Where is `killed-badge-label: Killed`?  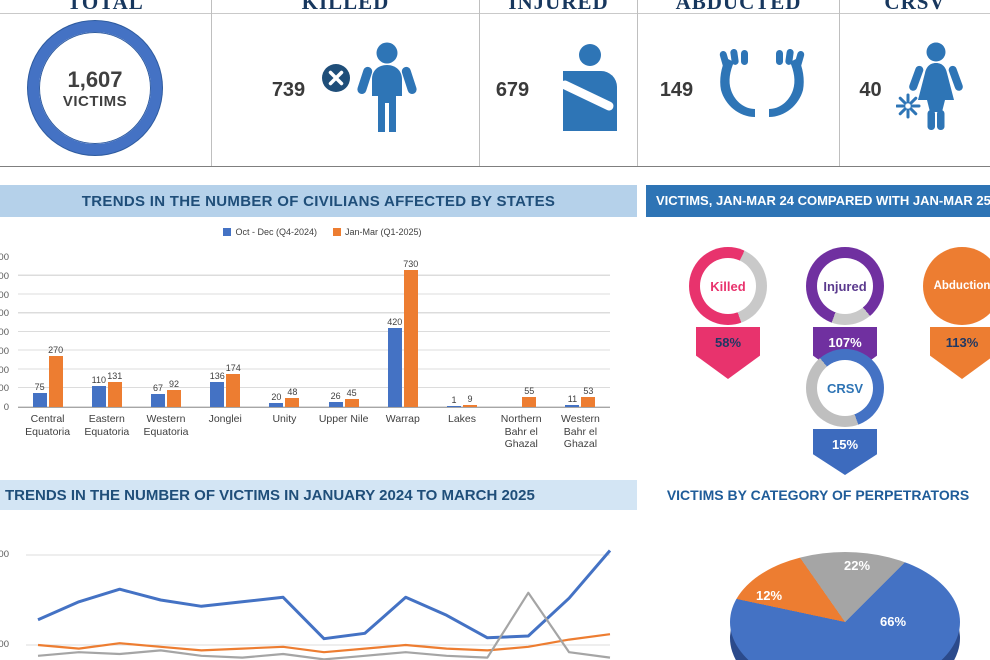
killed-badge-label: Killed is located at coordinates (728, 286).